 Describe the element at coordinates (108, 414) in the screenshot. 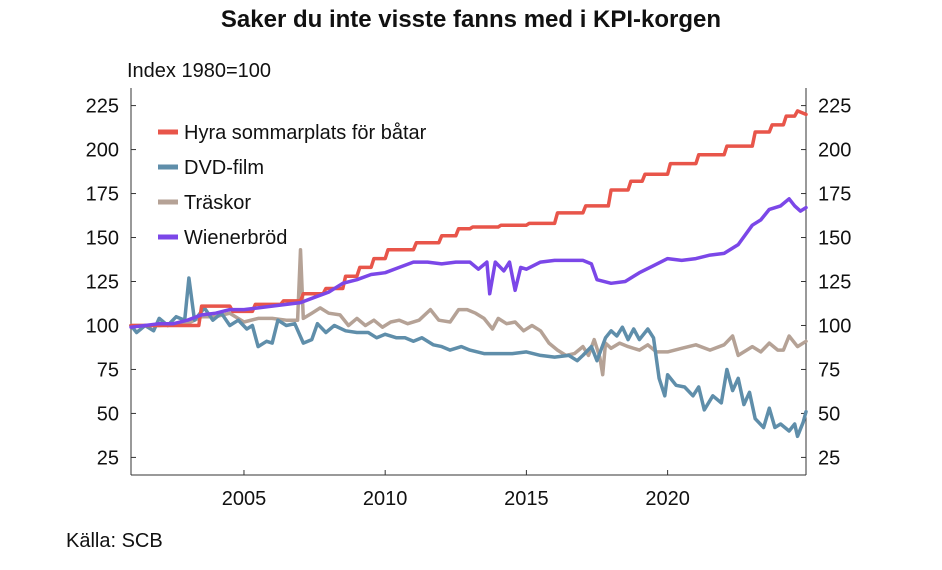

I see `y-tick-label-left: 50` at that location.